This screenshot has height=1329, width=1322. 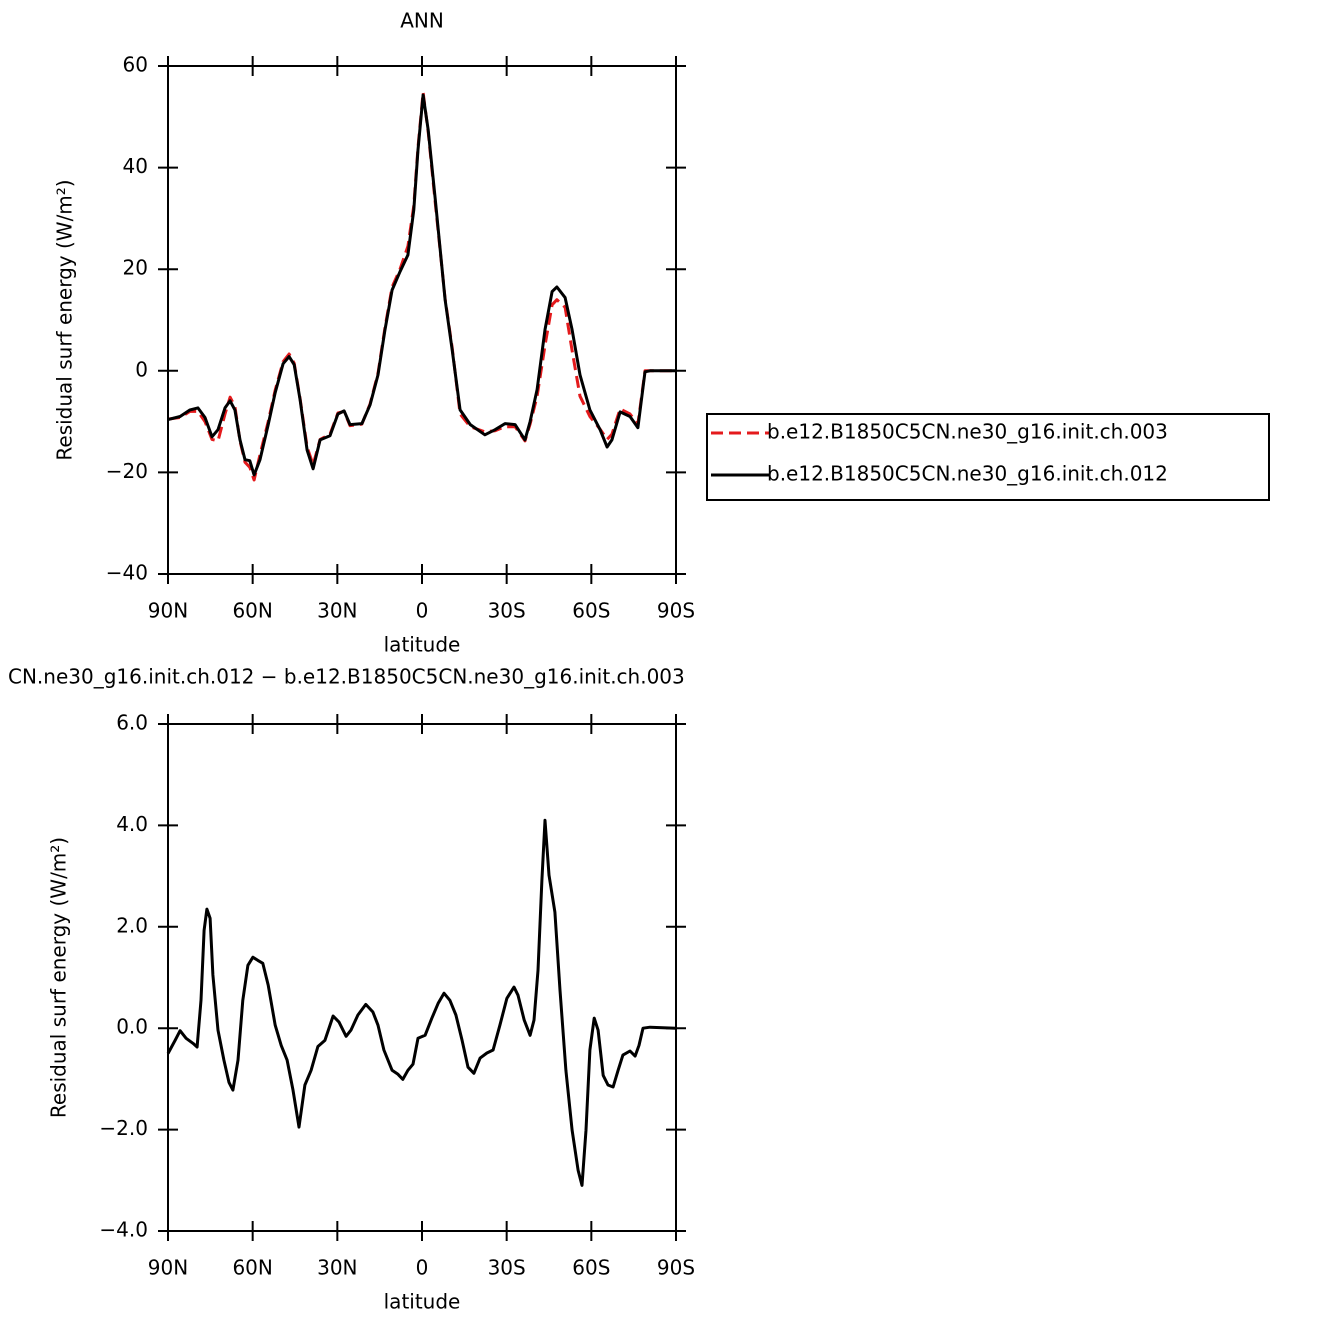 I want to click on legend-label: b.e12.B1850C5CN.ne30_g16.init.ch.012, so click(x=967, y=474).